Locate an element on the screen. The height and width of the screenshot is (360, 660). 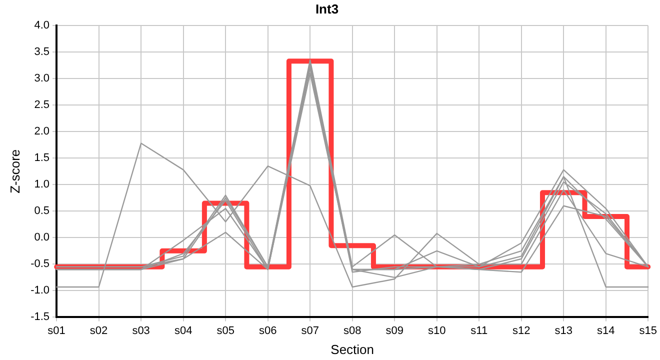
x-tick-label: s10 is located at coordinates (437, 330).